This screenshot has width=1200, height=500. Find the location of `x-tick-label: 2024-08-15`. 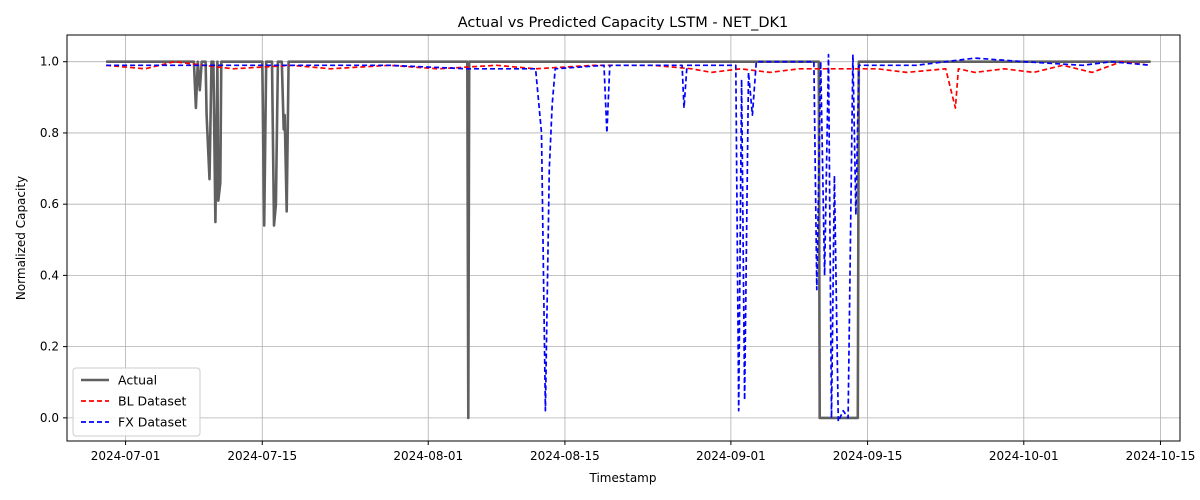

x-tick-label: 2024-08-15 is located at coordinates (565, 456).